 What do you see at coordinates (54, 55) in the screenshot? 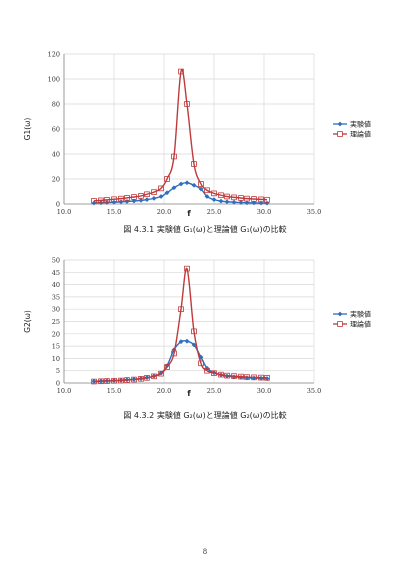
I see `y-tick-label: 120` at bounding box center [54, 55].